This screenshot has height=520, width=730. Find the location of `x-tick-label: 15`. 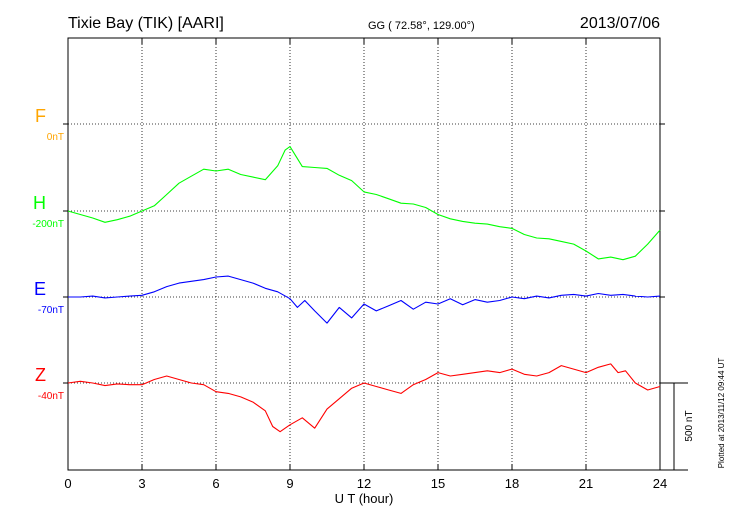

x-tick-label: 15 is located at coordinates (438, 483).